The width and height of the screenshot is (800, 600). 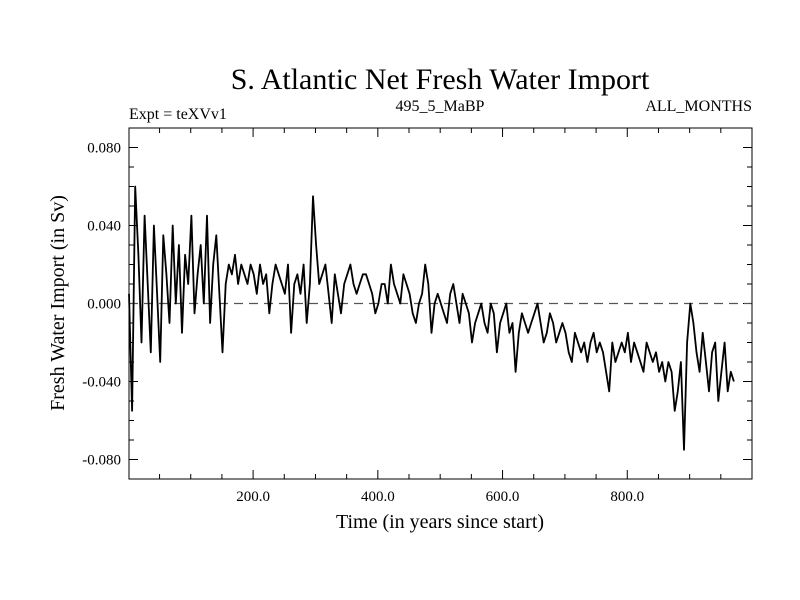 I want to click on x-tick-label: 800.0, so click(x=627, y=497).